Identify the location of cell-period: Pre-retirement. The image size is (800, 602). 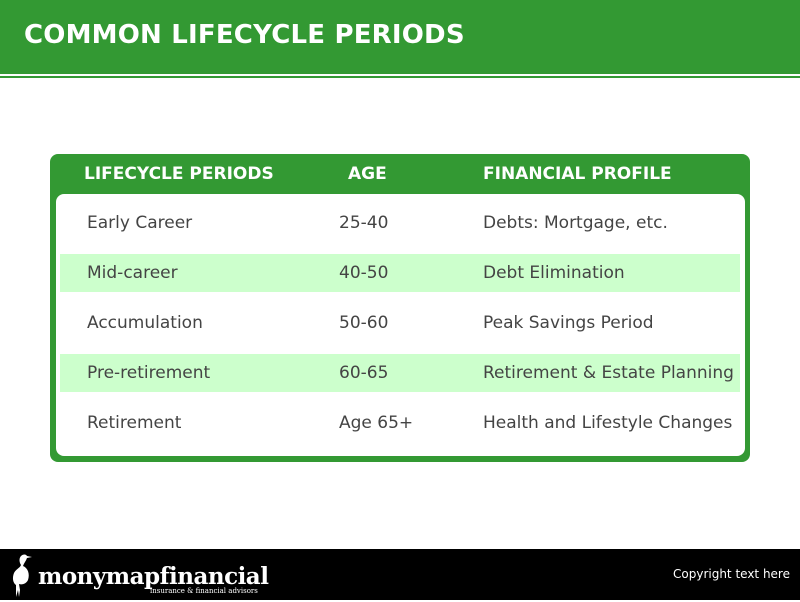
(149, 373).